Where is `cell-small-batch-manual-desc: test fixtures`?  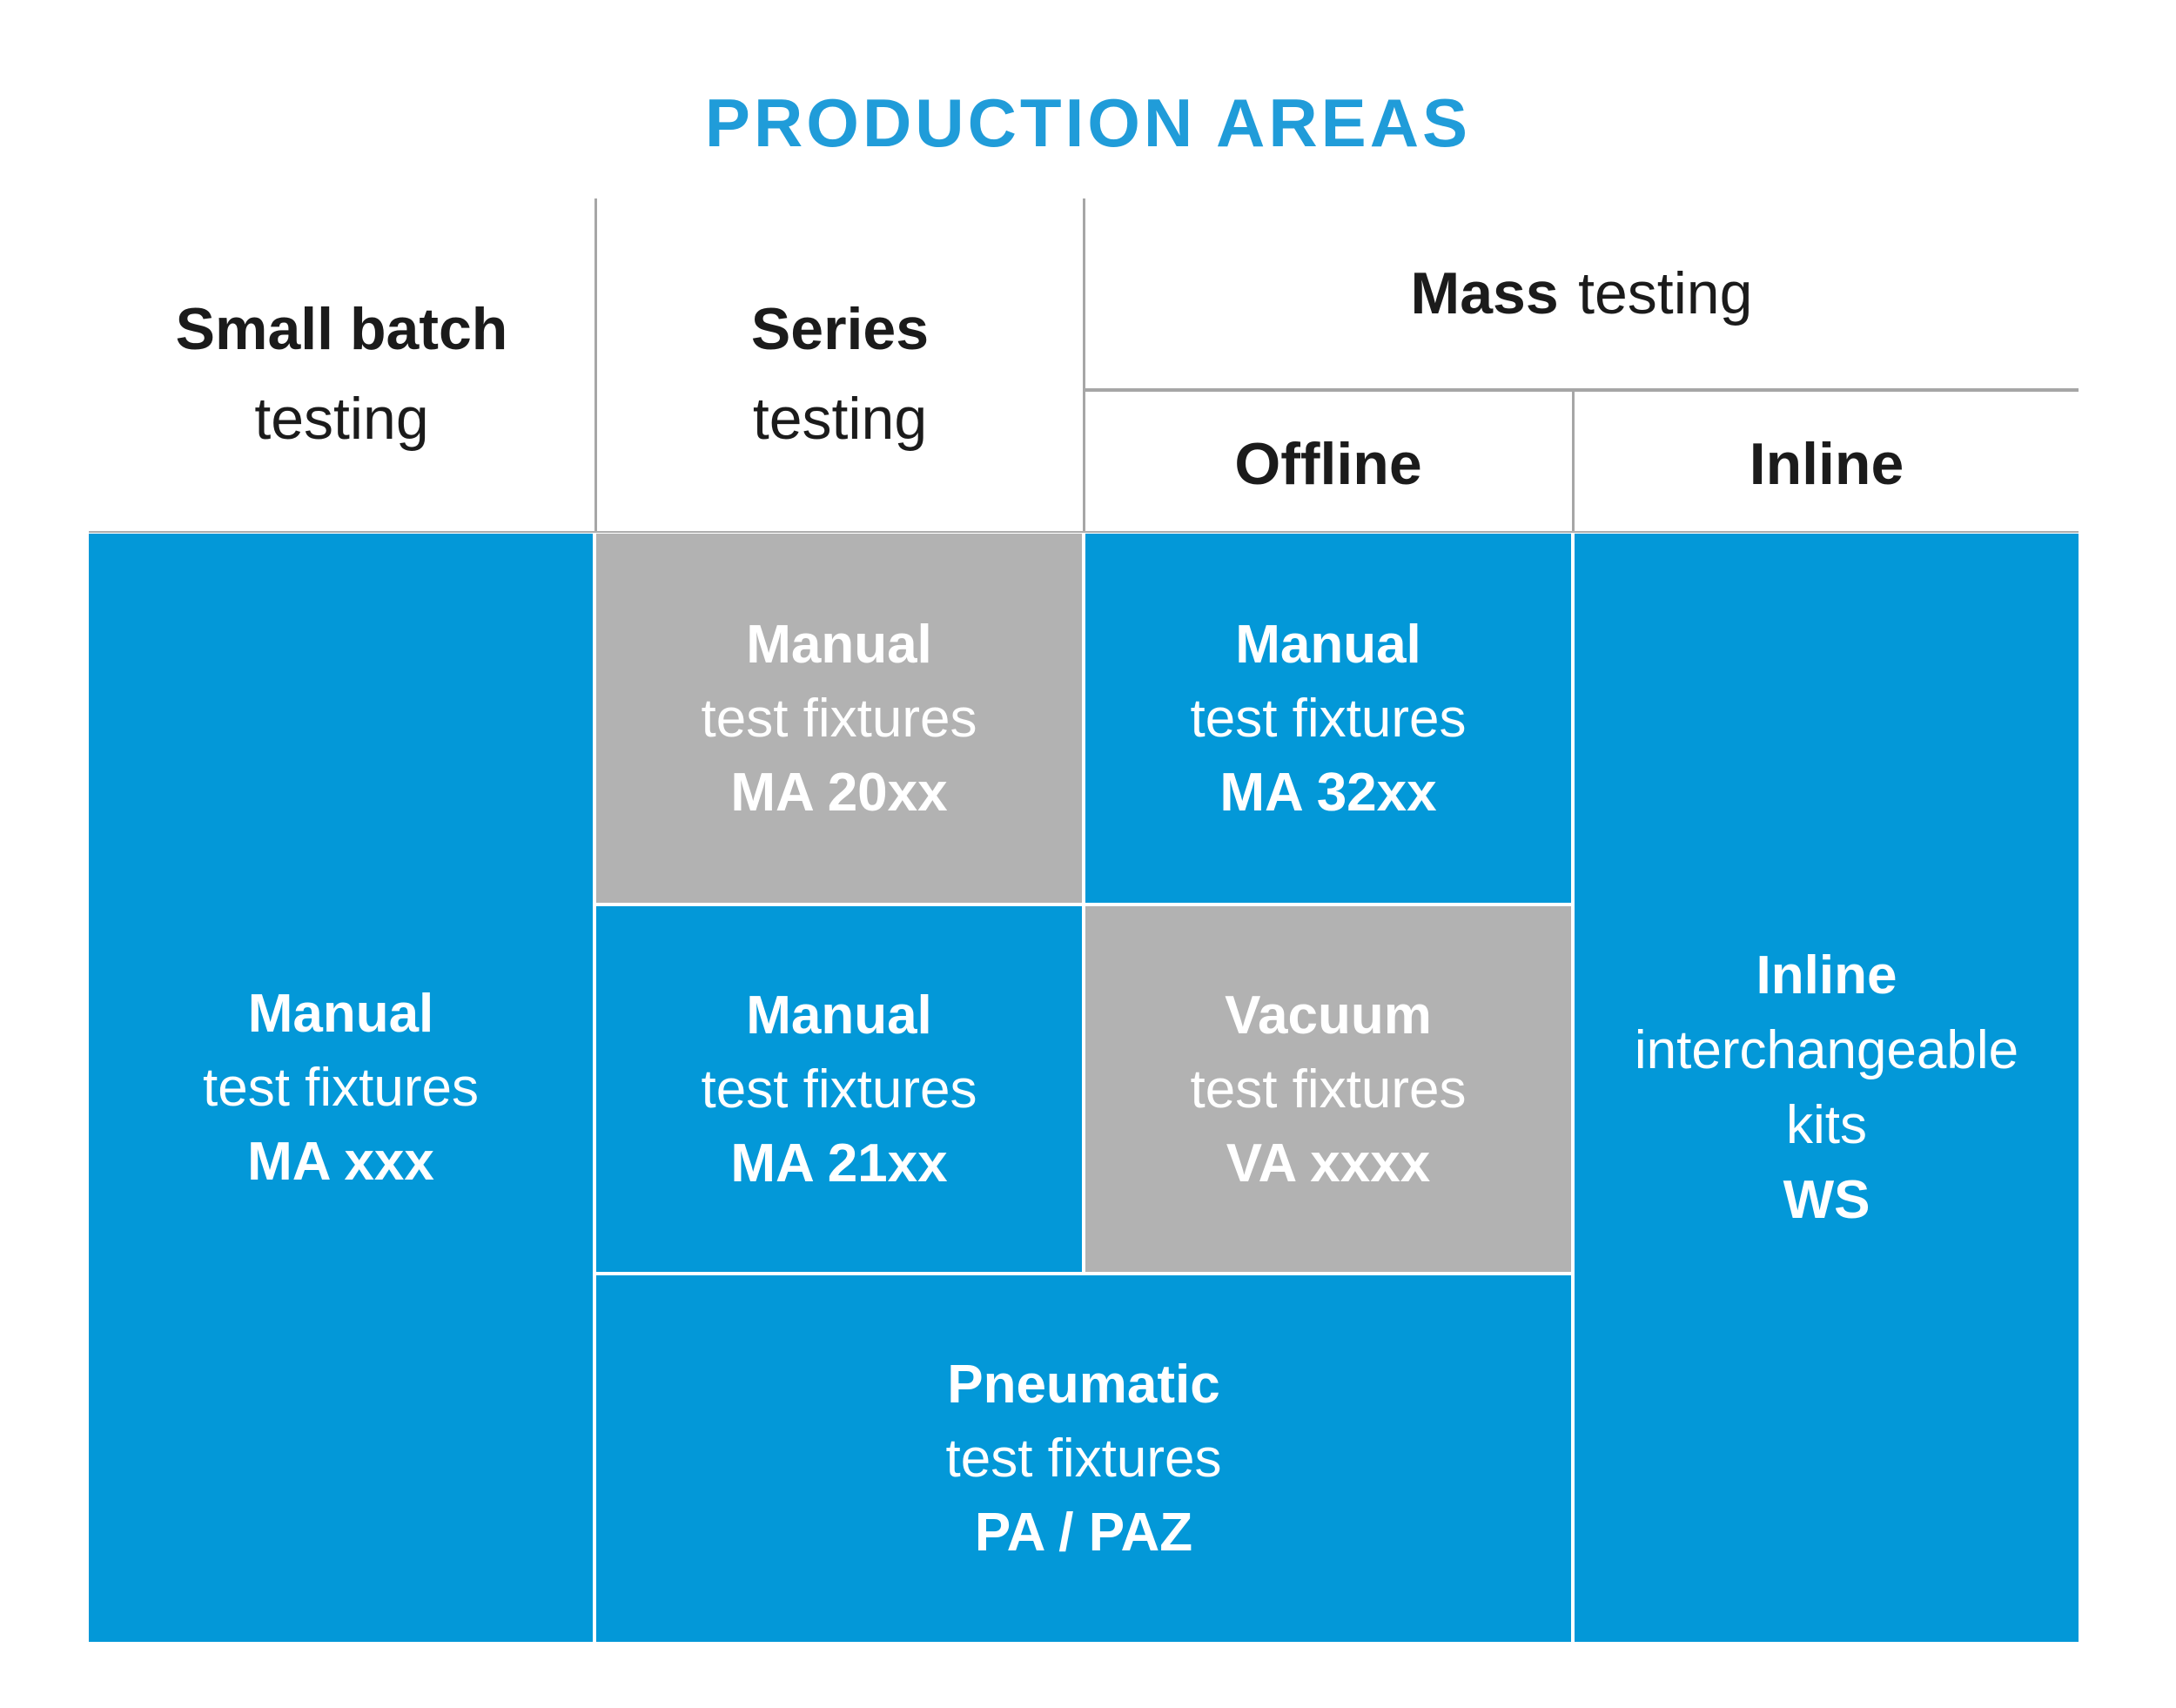
cell-small-batch-manual-desc: test fixtures is located at coordinates (341, 1088).